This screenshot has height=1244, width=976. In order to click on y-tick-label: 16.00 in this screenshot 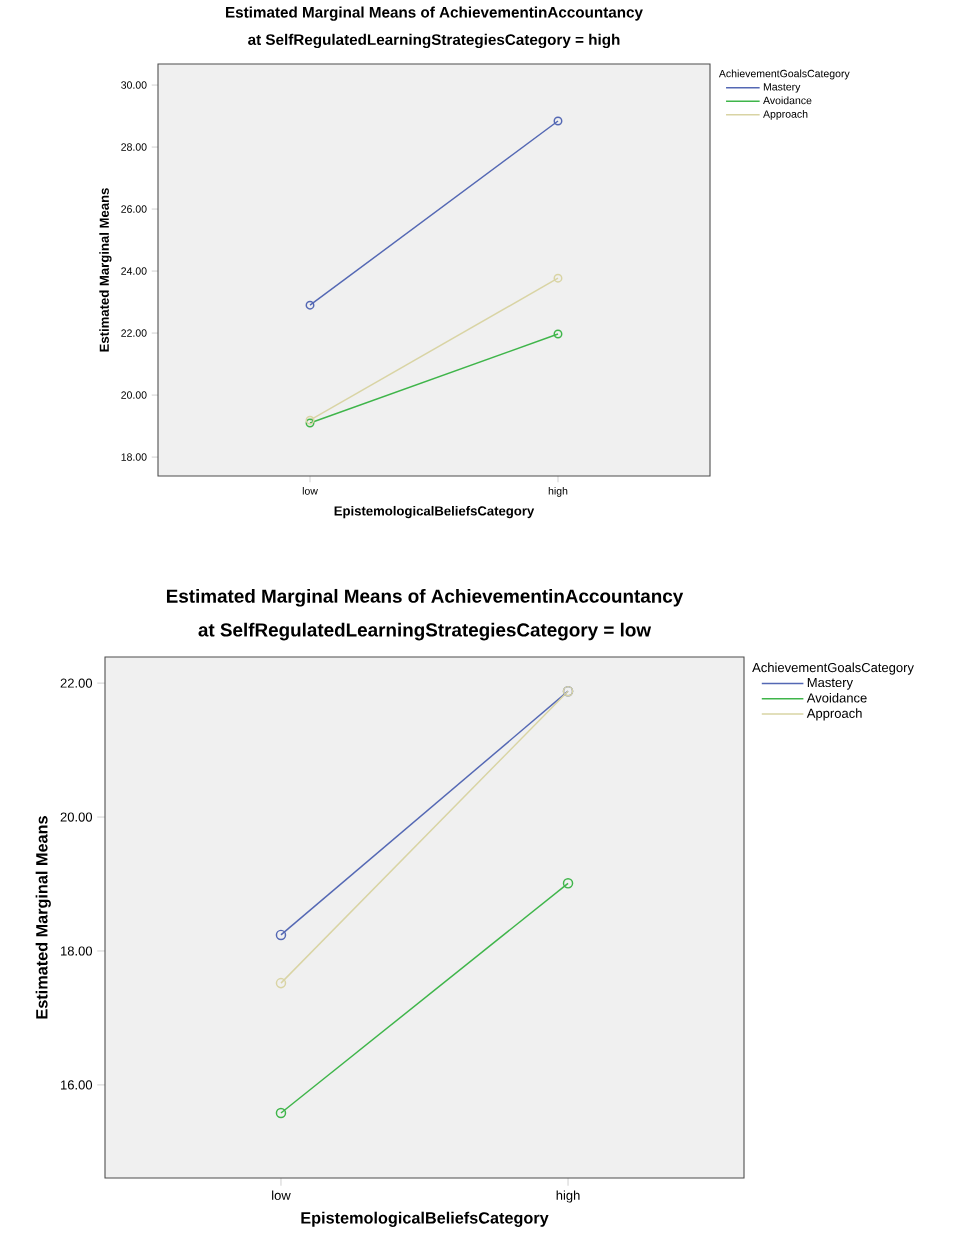, I will do `click(77, 1085)`.